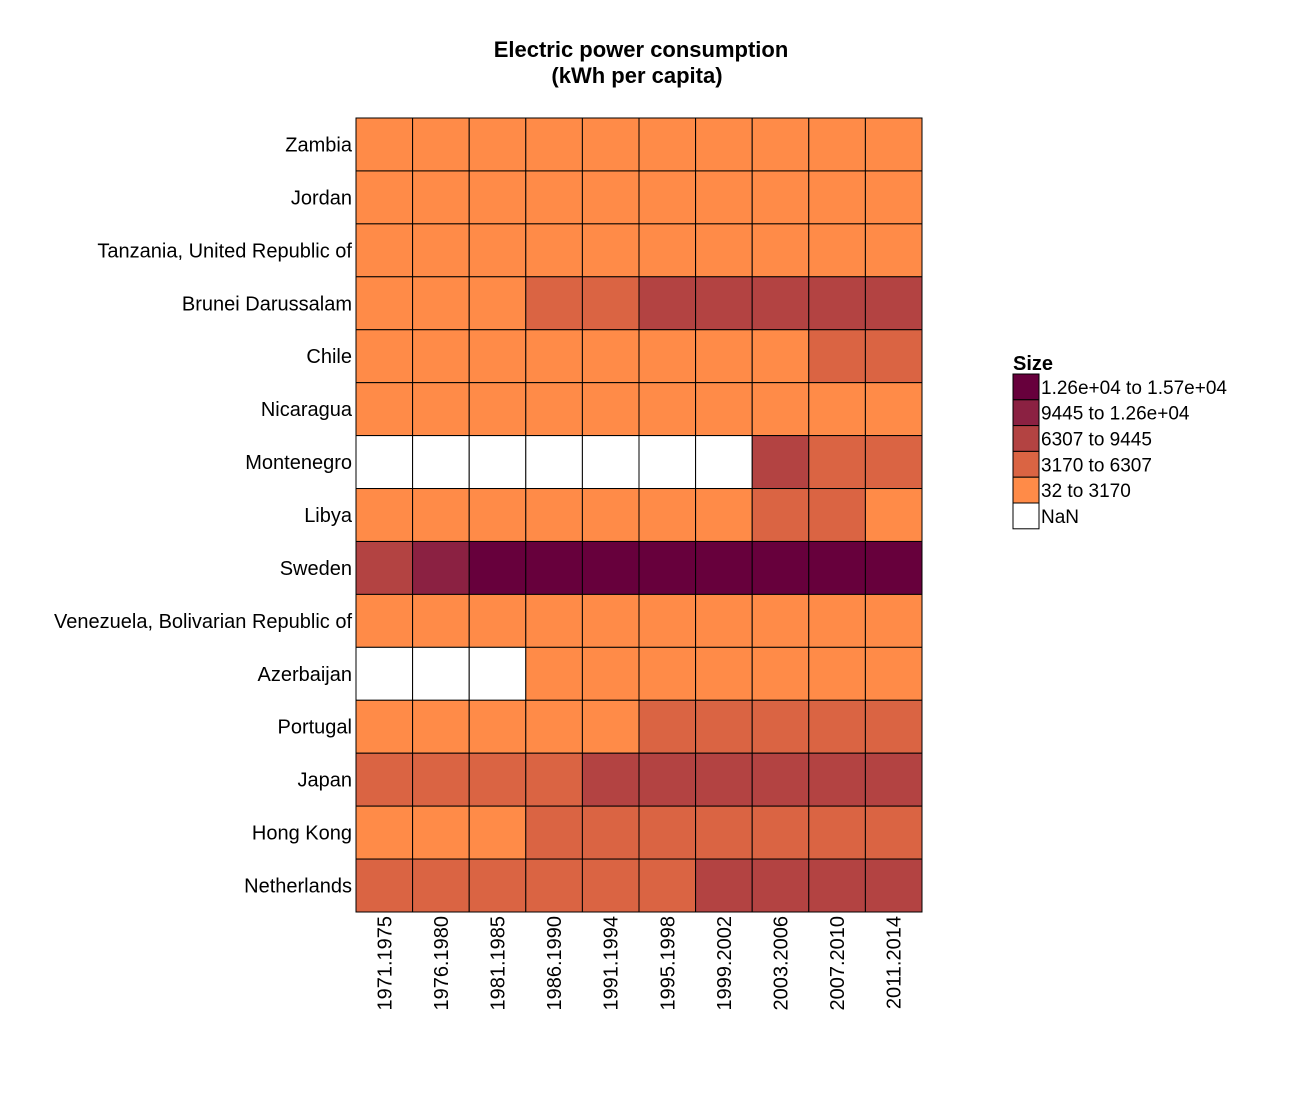 The image size is (1300, 1100). I want to click on legend-label: NaN, so click(1060, 517).